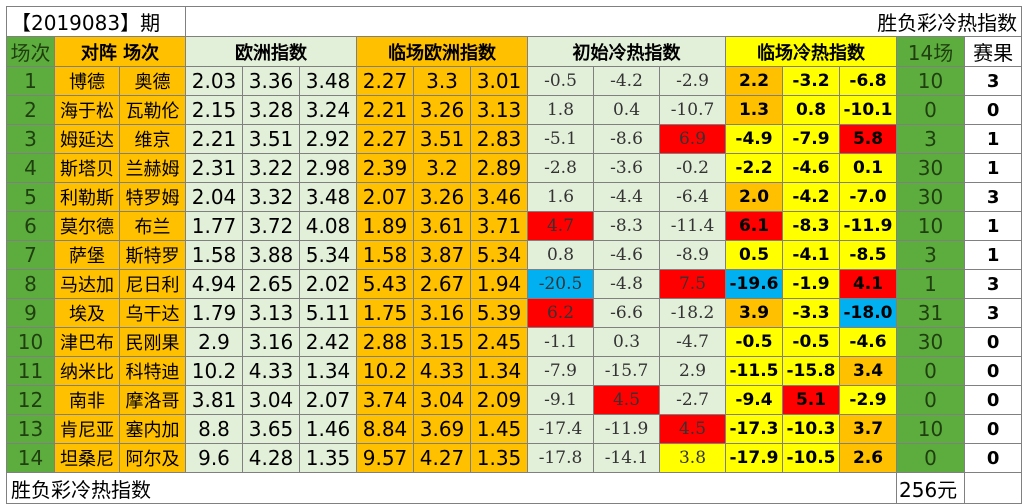 This screenshot has width=1027, height=504. Describe the element at coordinates (30, 342) in the screenshot. I see `round-number: 10` at that location.